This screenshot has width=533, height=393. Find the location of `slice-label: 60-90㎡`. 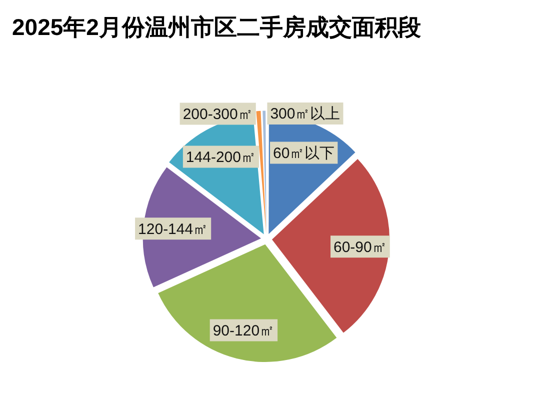

slice-label: 60-90㎡ is located at coordinates (360, 247).